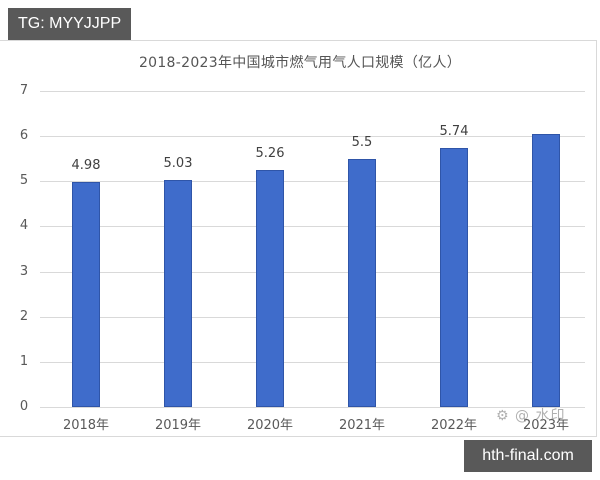 This screenshot has height=480, width=600. Describe the element at coordinates (86, 165) in the screenshot. I see `data-label: 4.98` at that location.